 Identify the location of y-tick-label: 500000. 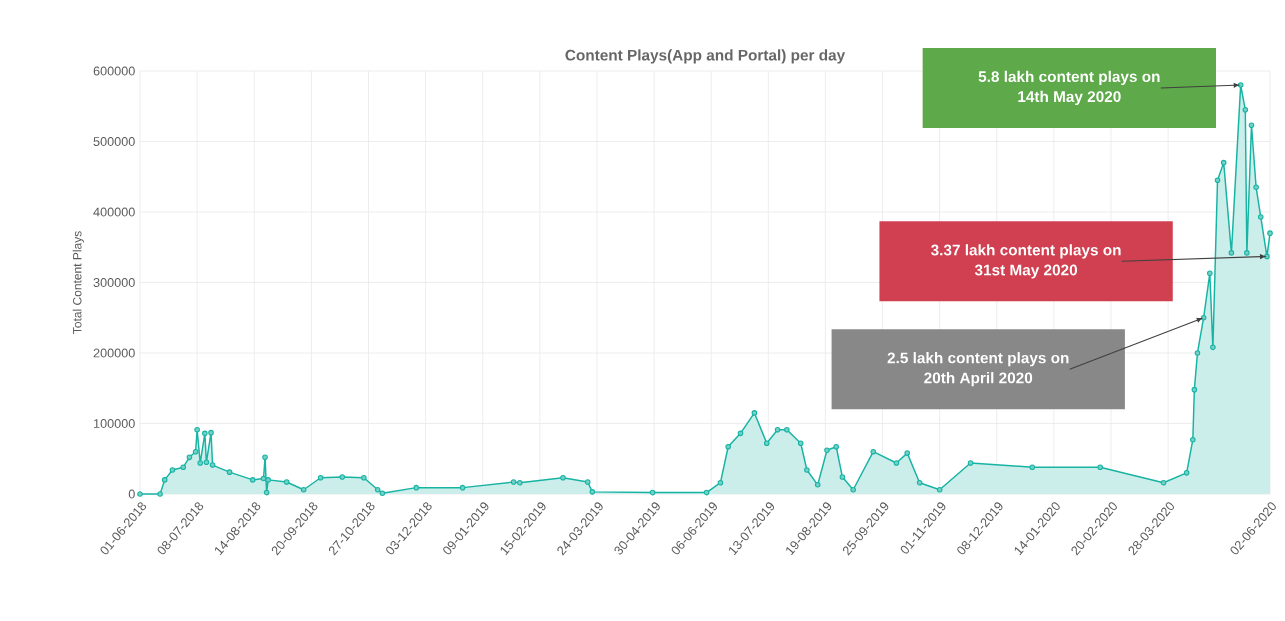
(114, 141).